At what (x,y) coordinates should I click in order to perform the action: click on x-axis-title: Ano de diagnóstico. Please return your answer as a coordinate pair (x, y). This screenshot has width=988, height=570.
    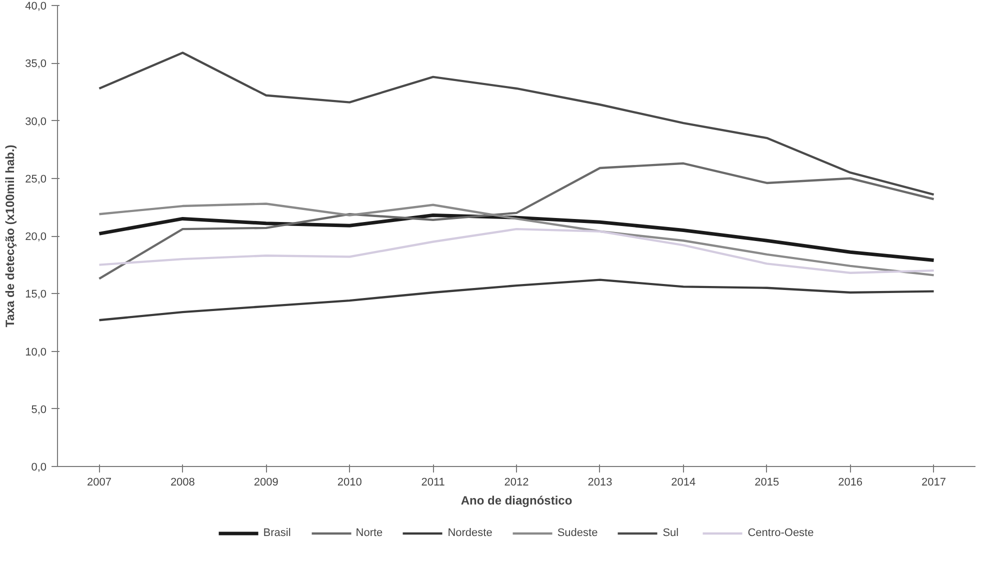
    Looking at the image, I should click on (516, 501).